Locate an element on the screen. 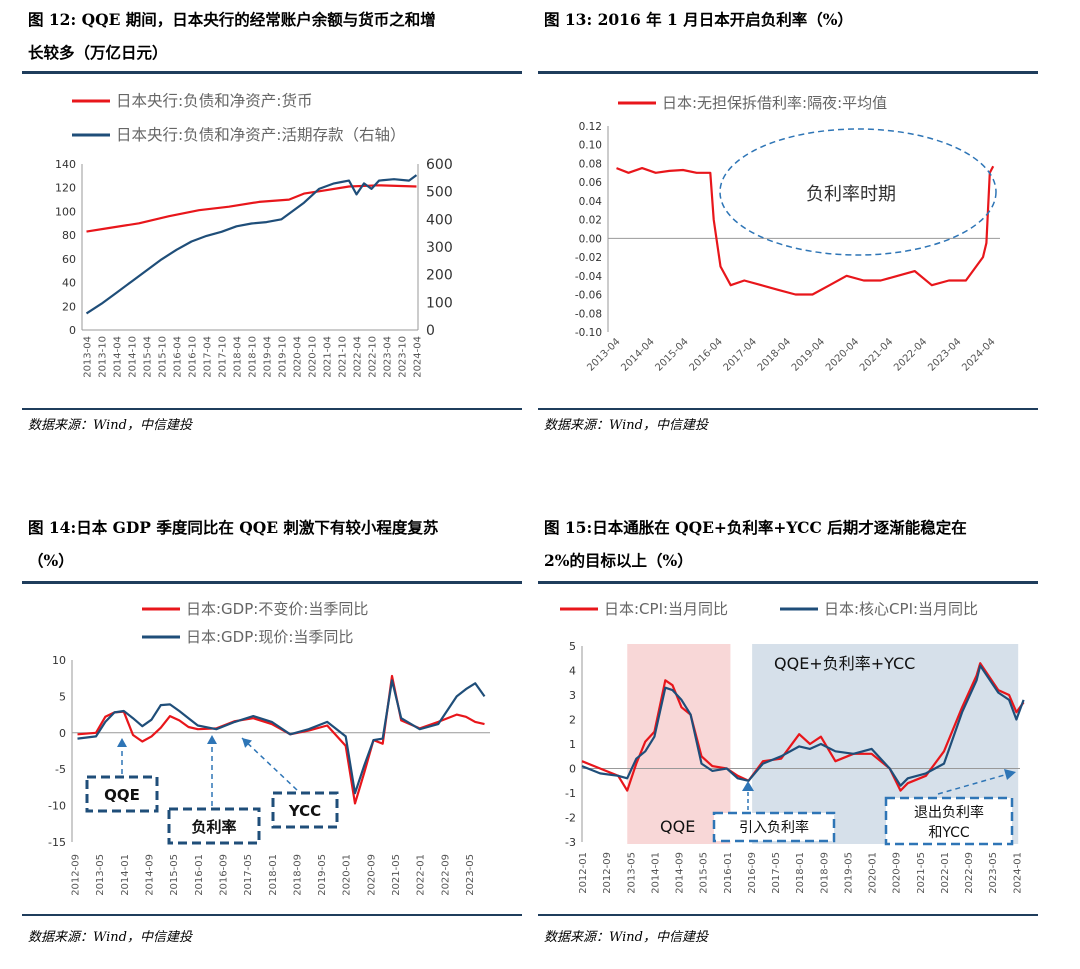  fig15-x-tick-label: 2023-05 is located at coordinates (993, 873).